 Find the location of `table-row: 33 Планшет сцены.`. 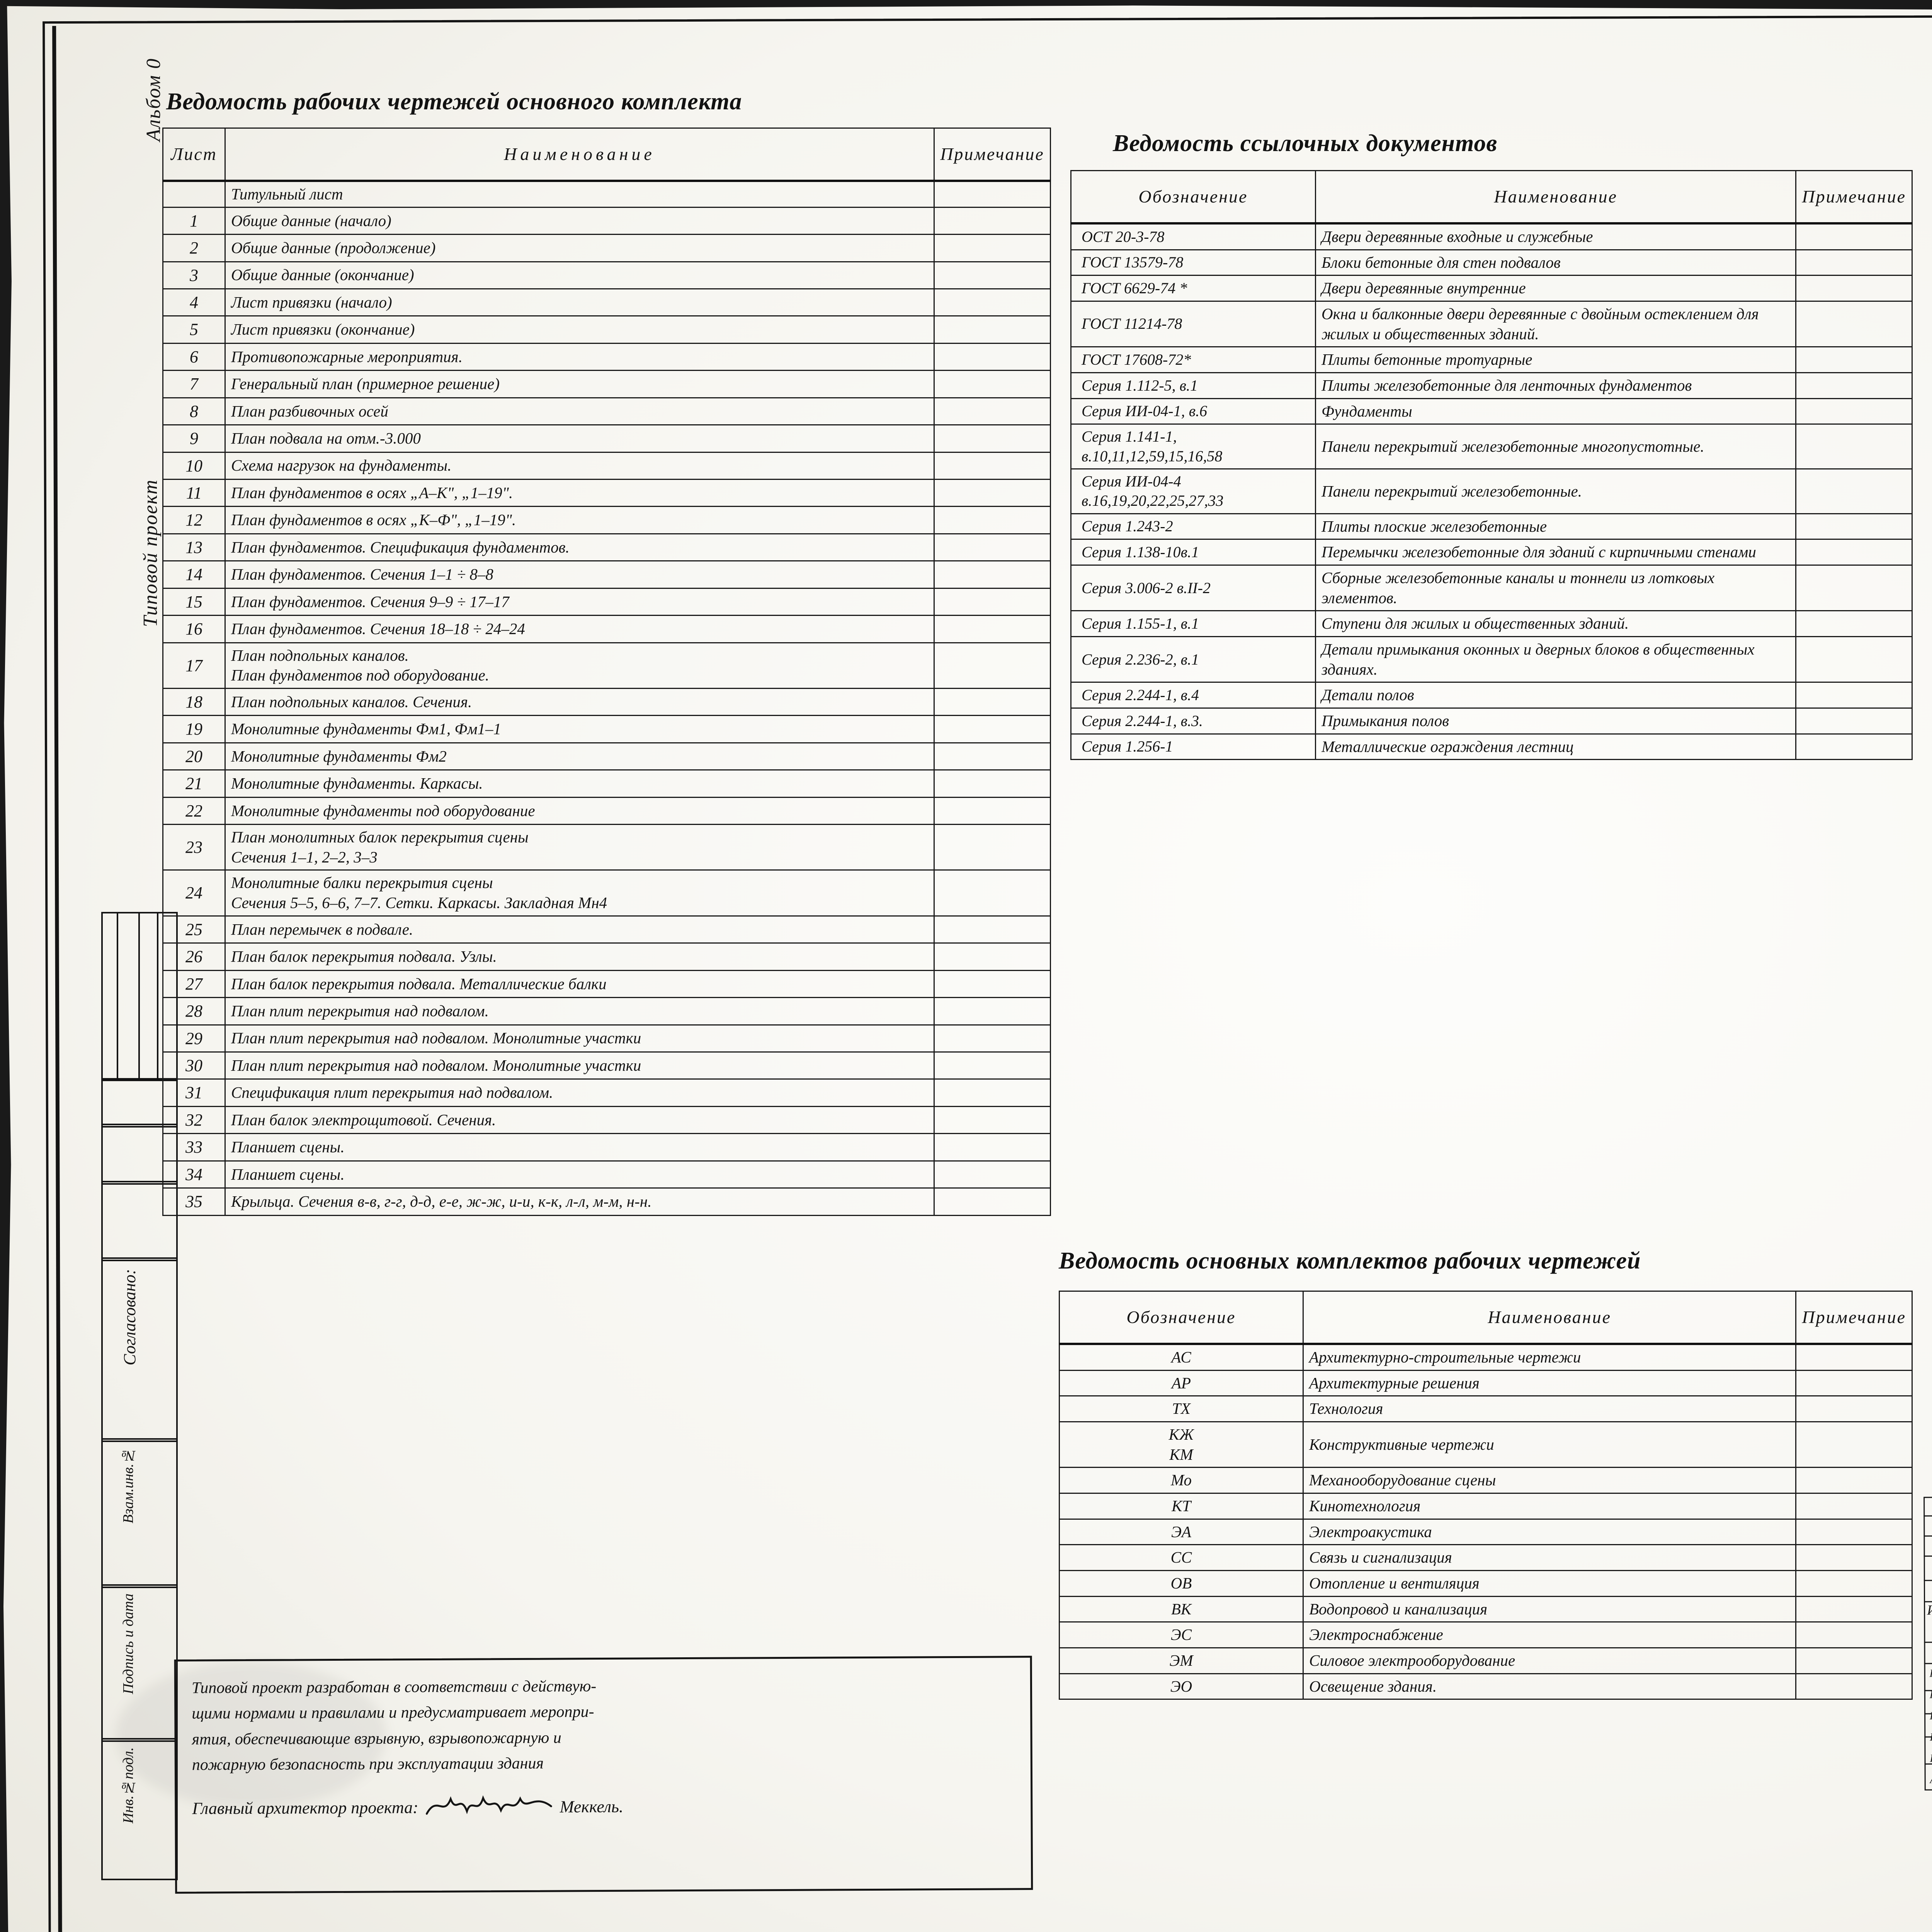

table-row: 33 Планшет сцены. is located at coordinates (606, 1148).